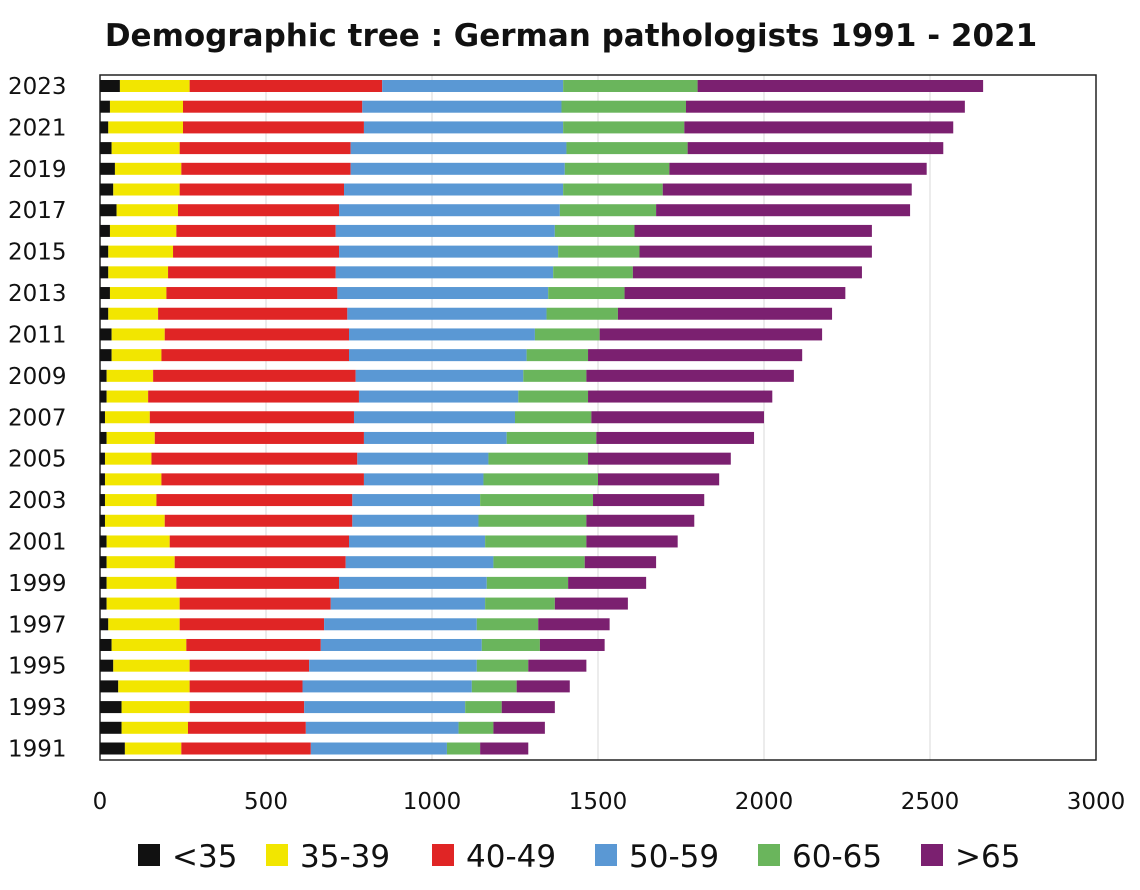 Image resolution: width=1140 pixels, height=890 pixels. What do you see at coordinates (37, 501) in the screenshot?
I see `y-tick-label: 2003` at bounding box center [37, 501].